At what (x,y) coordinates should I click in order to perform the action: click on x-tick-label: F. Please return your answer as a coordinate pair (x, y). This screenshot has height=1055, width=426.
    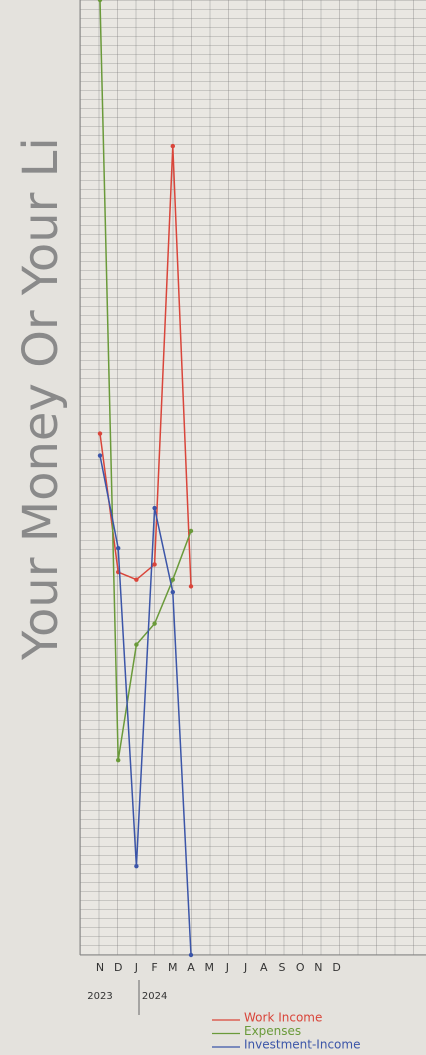
    Looking at the image, I should click on (154, 967).